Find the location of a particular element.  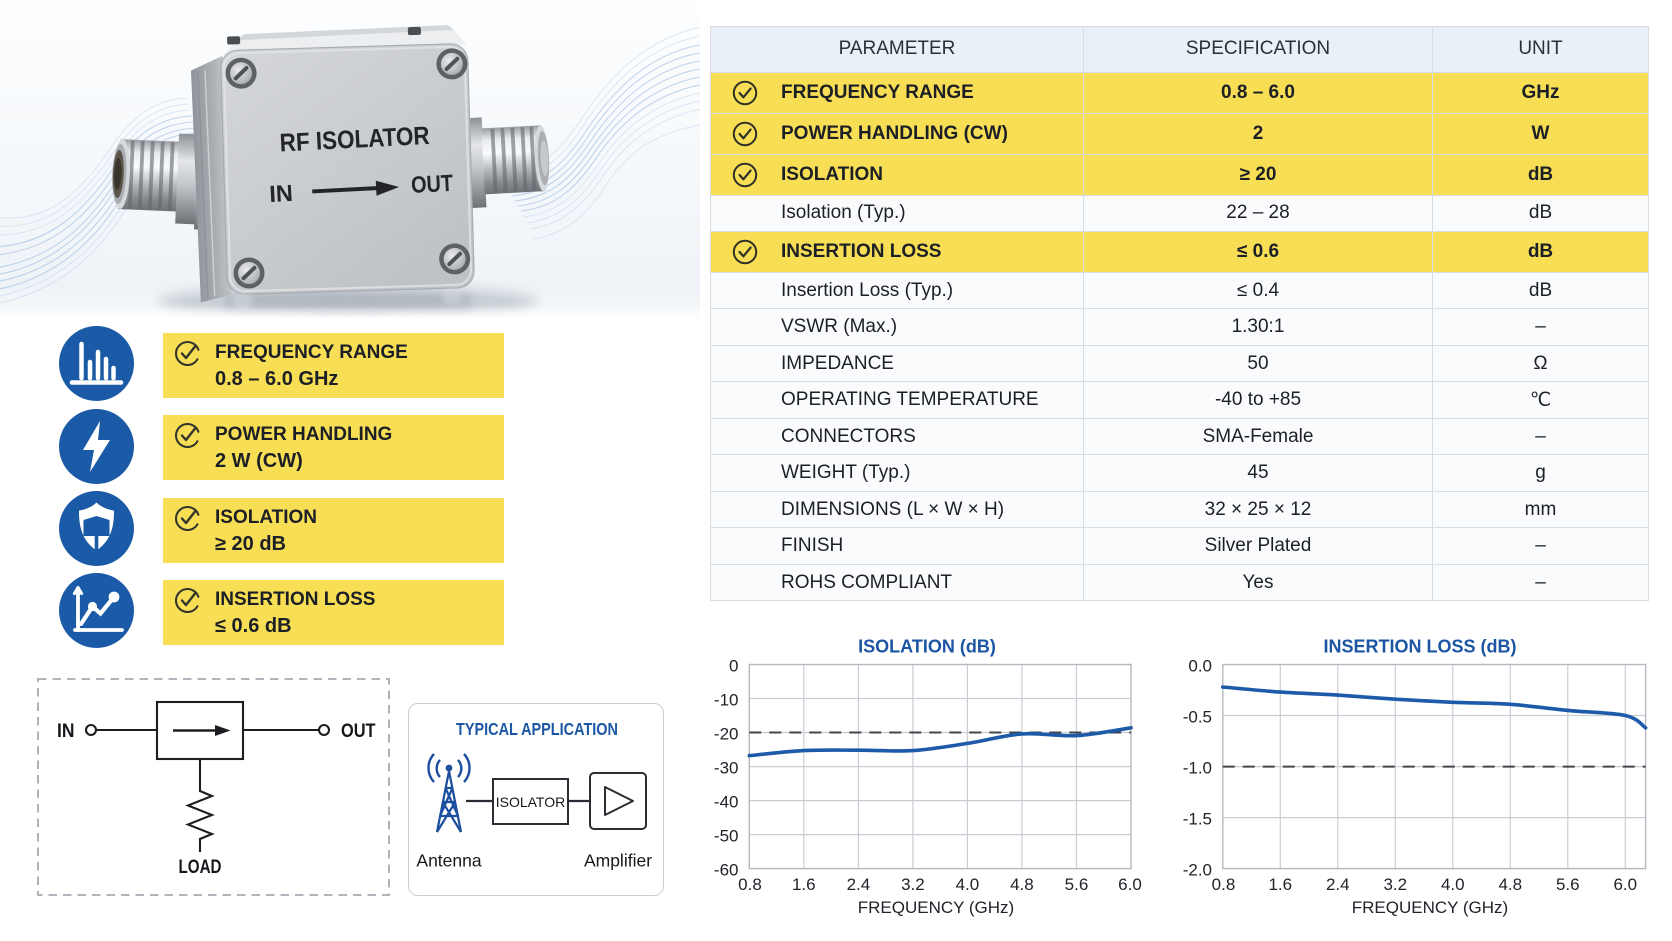

svg-text: -60 is located at coordinates (726, 870).